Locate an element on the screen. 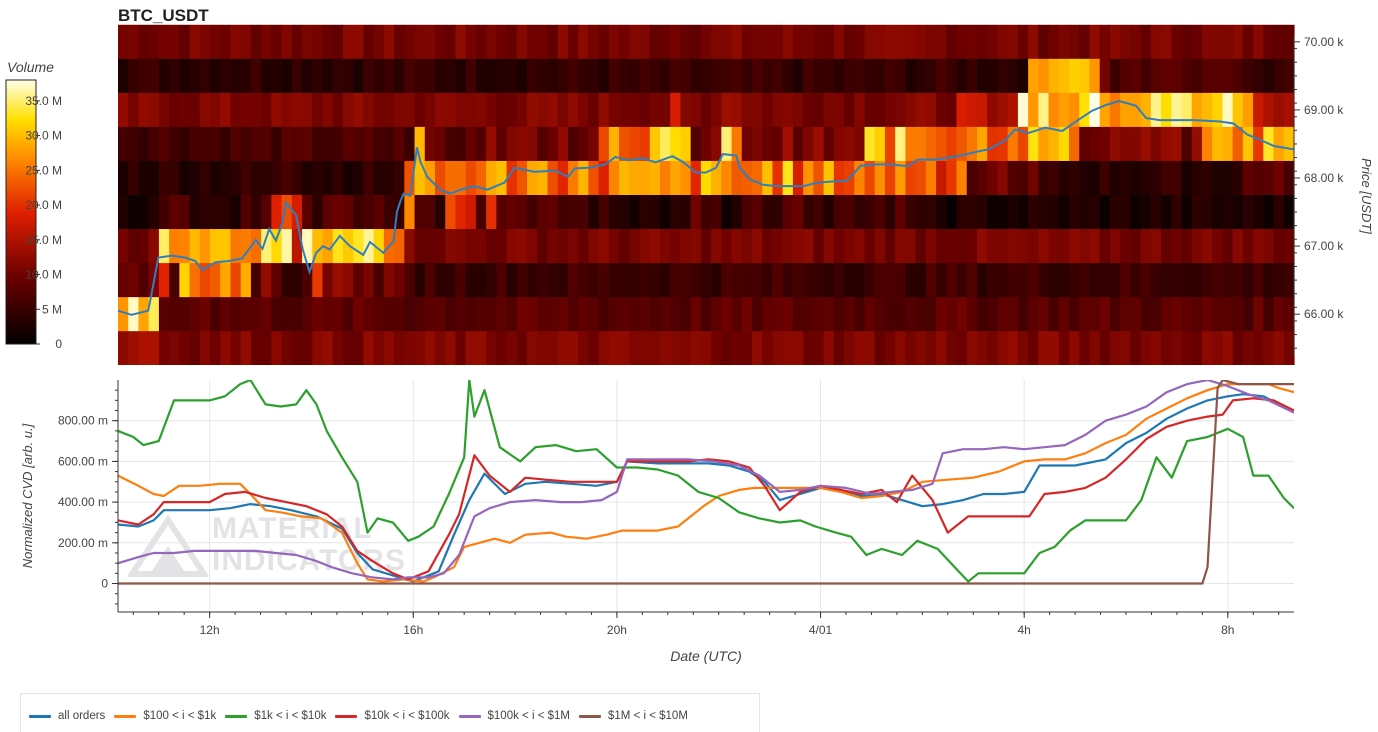 The image size is (1378, 732). legend-item: $10k < i < $100k is located at coordinates (392, 716).